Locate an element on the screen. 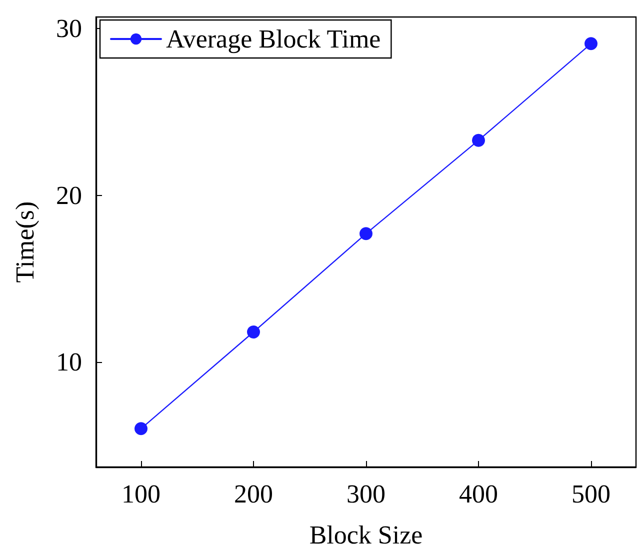 Image resolution: width=640 pixels, height=557 pixels. y-axis-title: Time(s) is located at coordinates (25, 242).